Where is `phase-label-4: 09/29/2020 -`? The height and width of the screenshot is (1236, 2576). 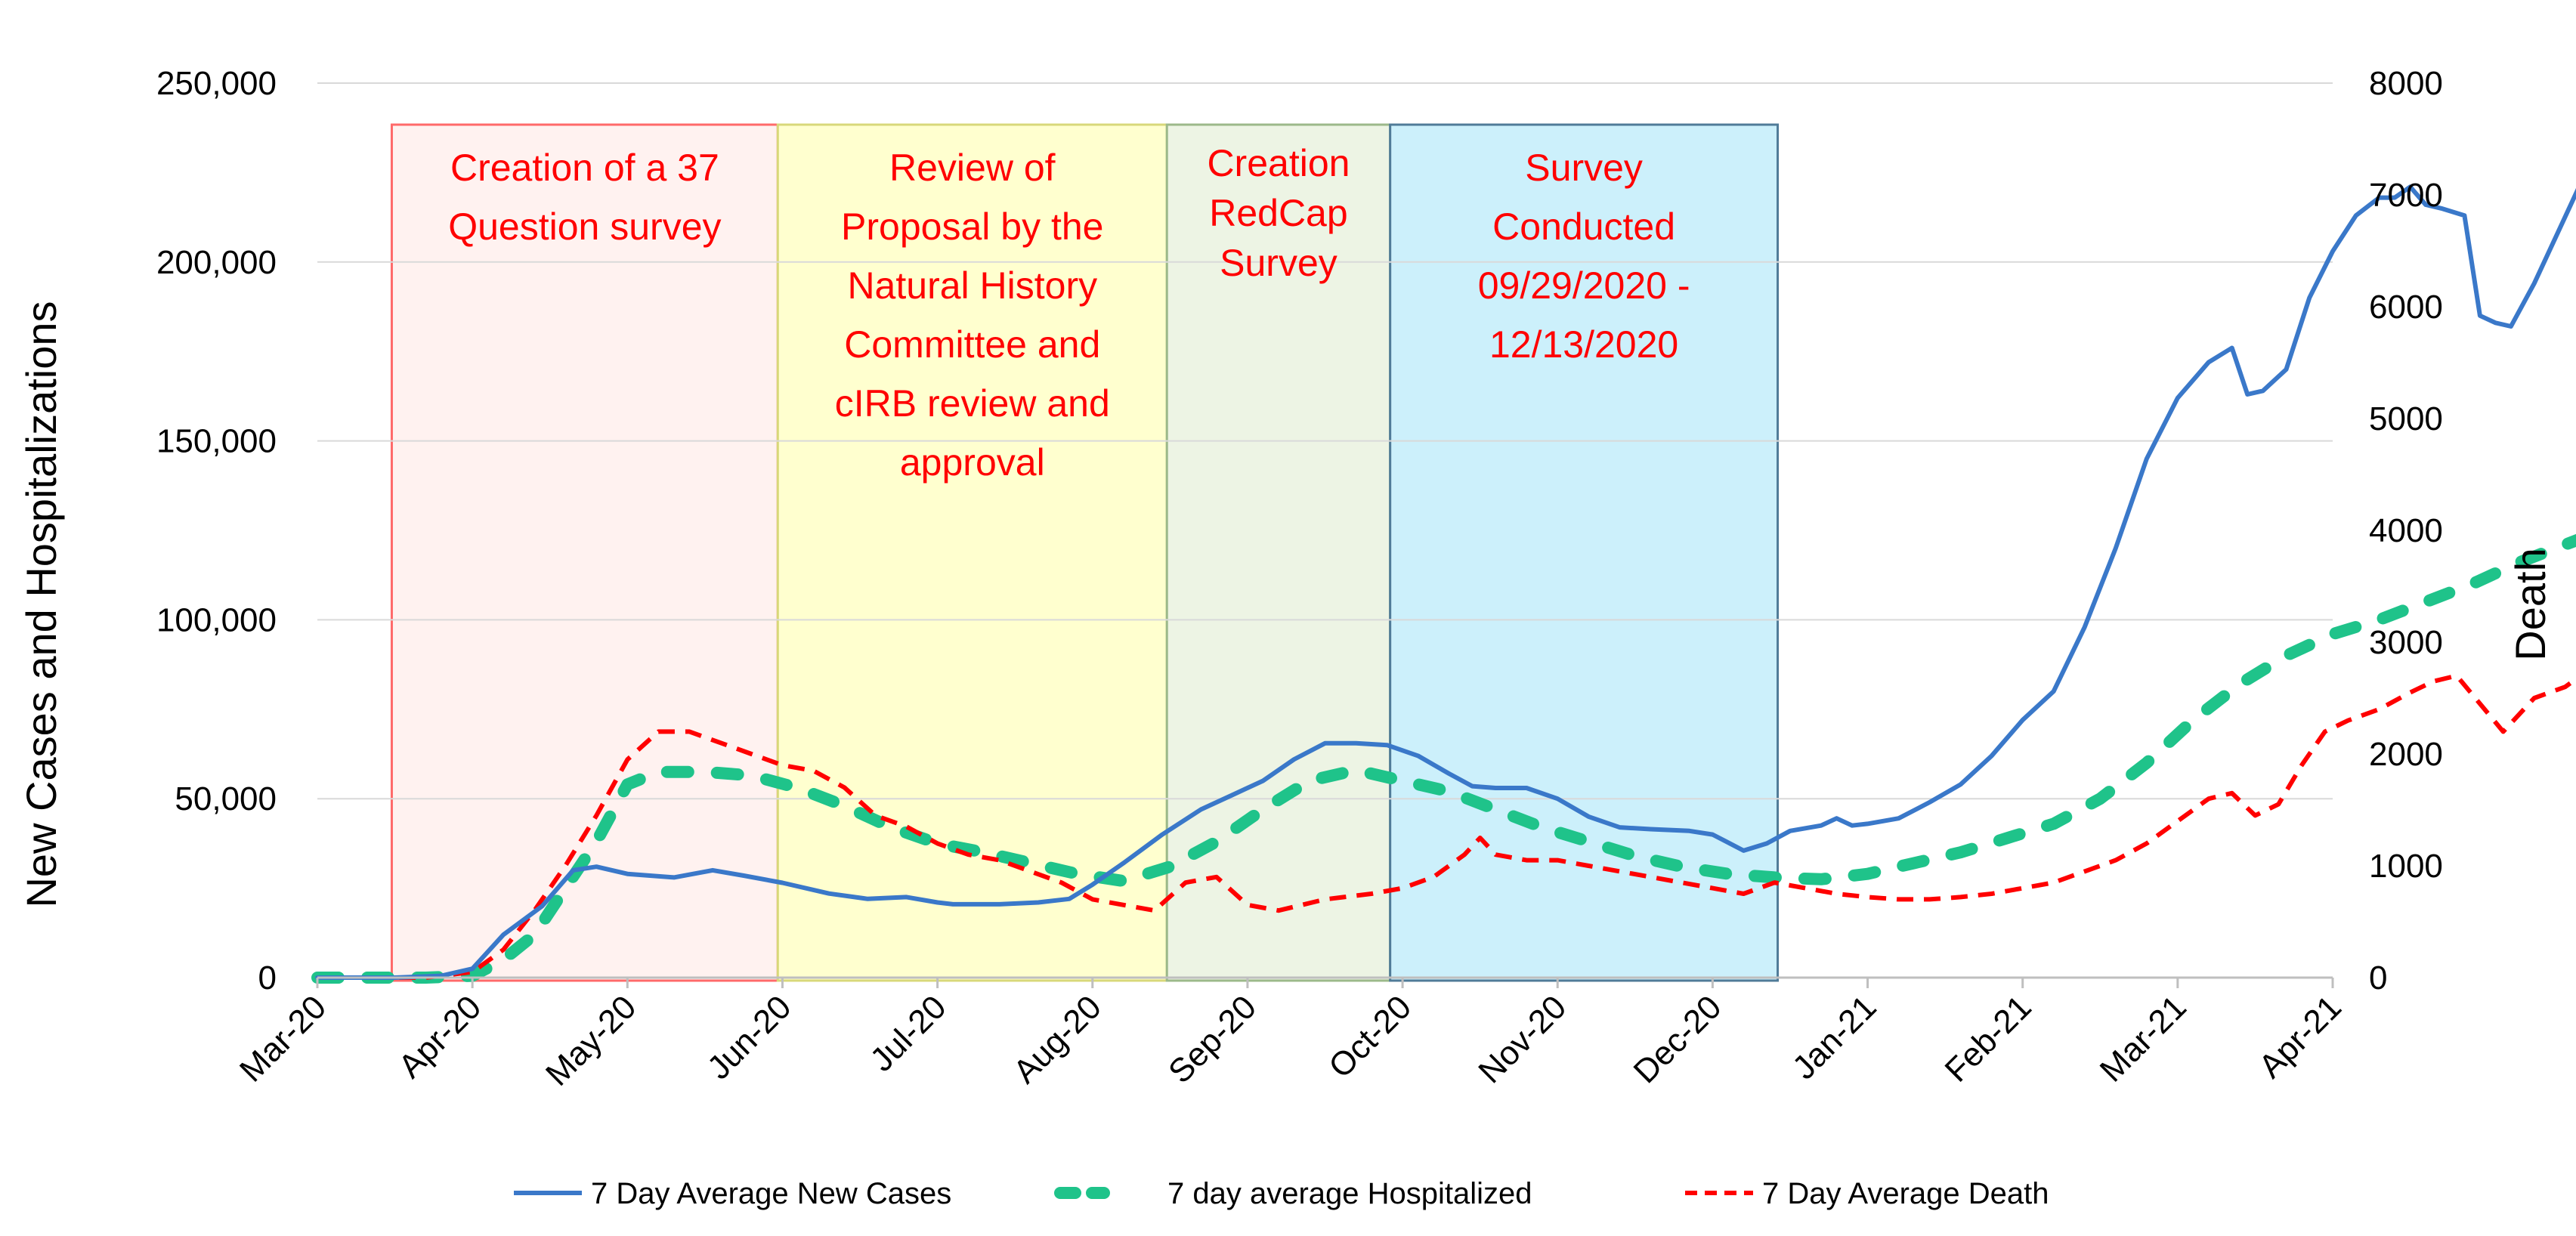 phase-label-4: 09/29/2020 - is located at coordinates (1584, 285).